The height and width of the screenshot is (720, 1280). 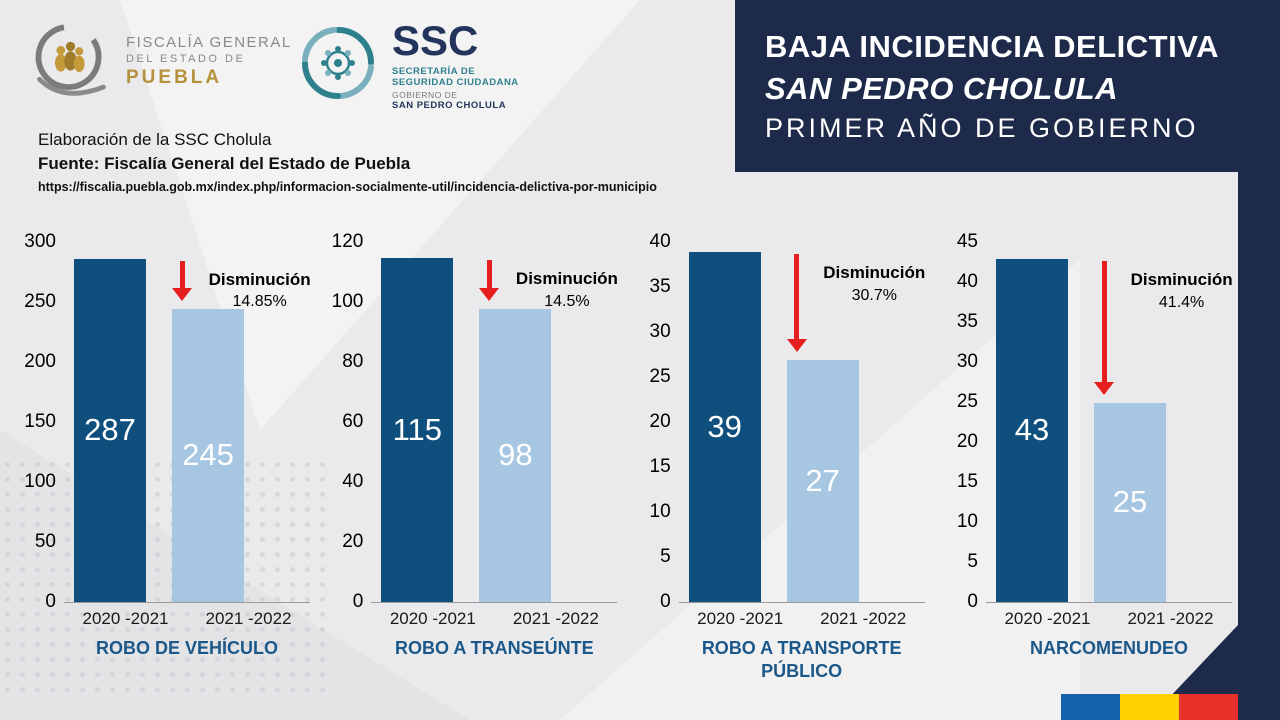 What do you see at coordinates (417, 429) in the screenshot?
I see `bar-2020-2021: 115` at bounding box center [417, 429].